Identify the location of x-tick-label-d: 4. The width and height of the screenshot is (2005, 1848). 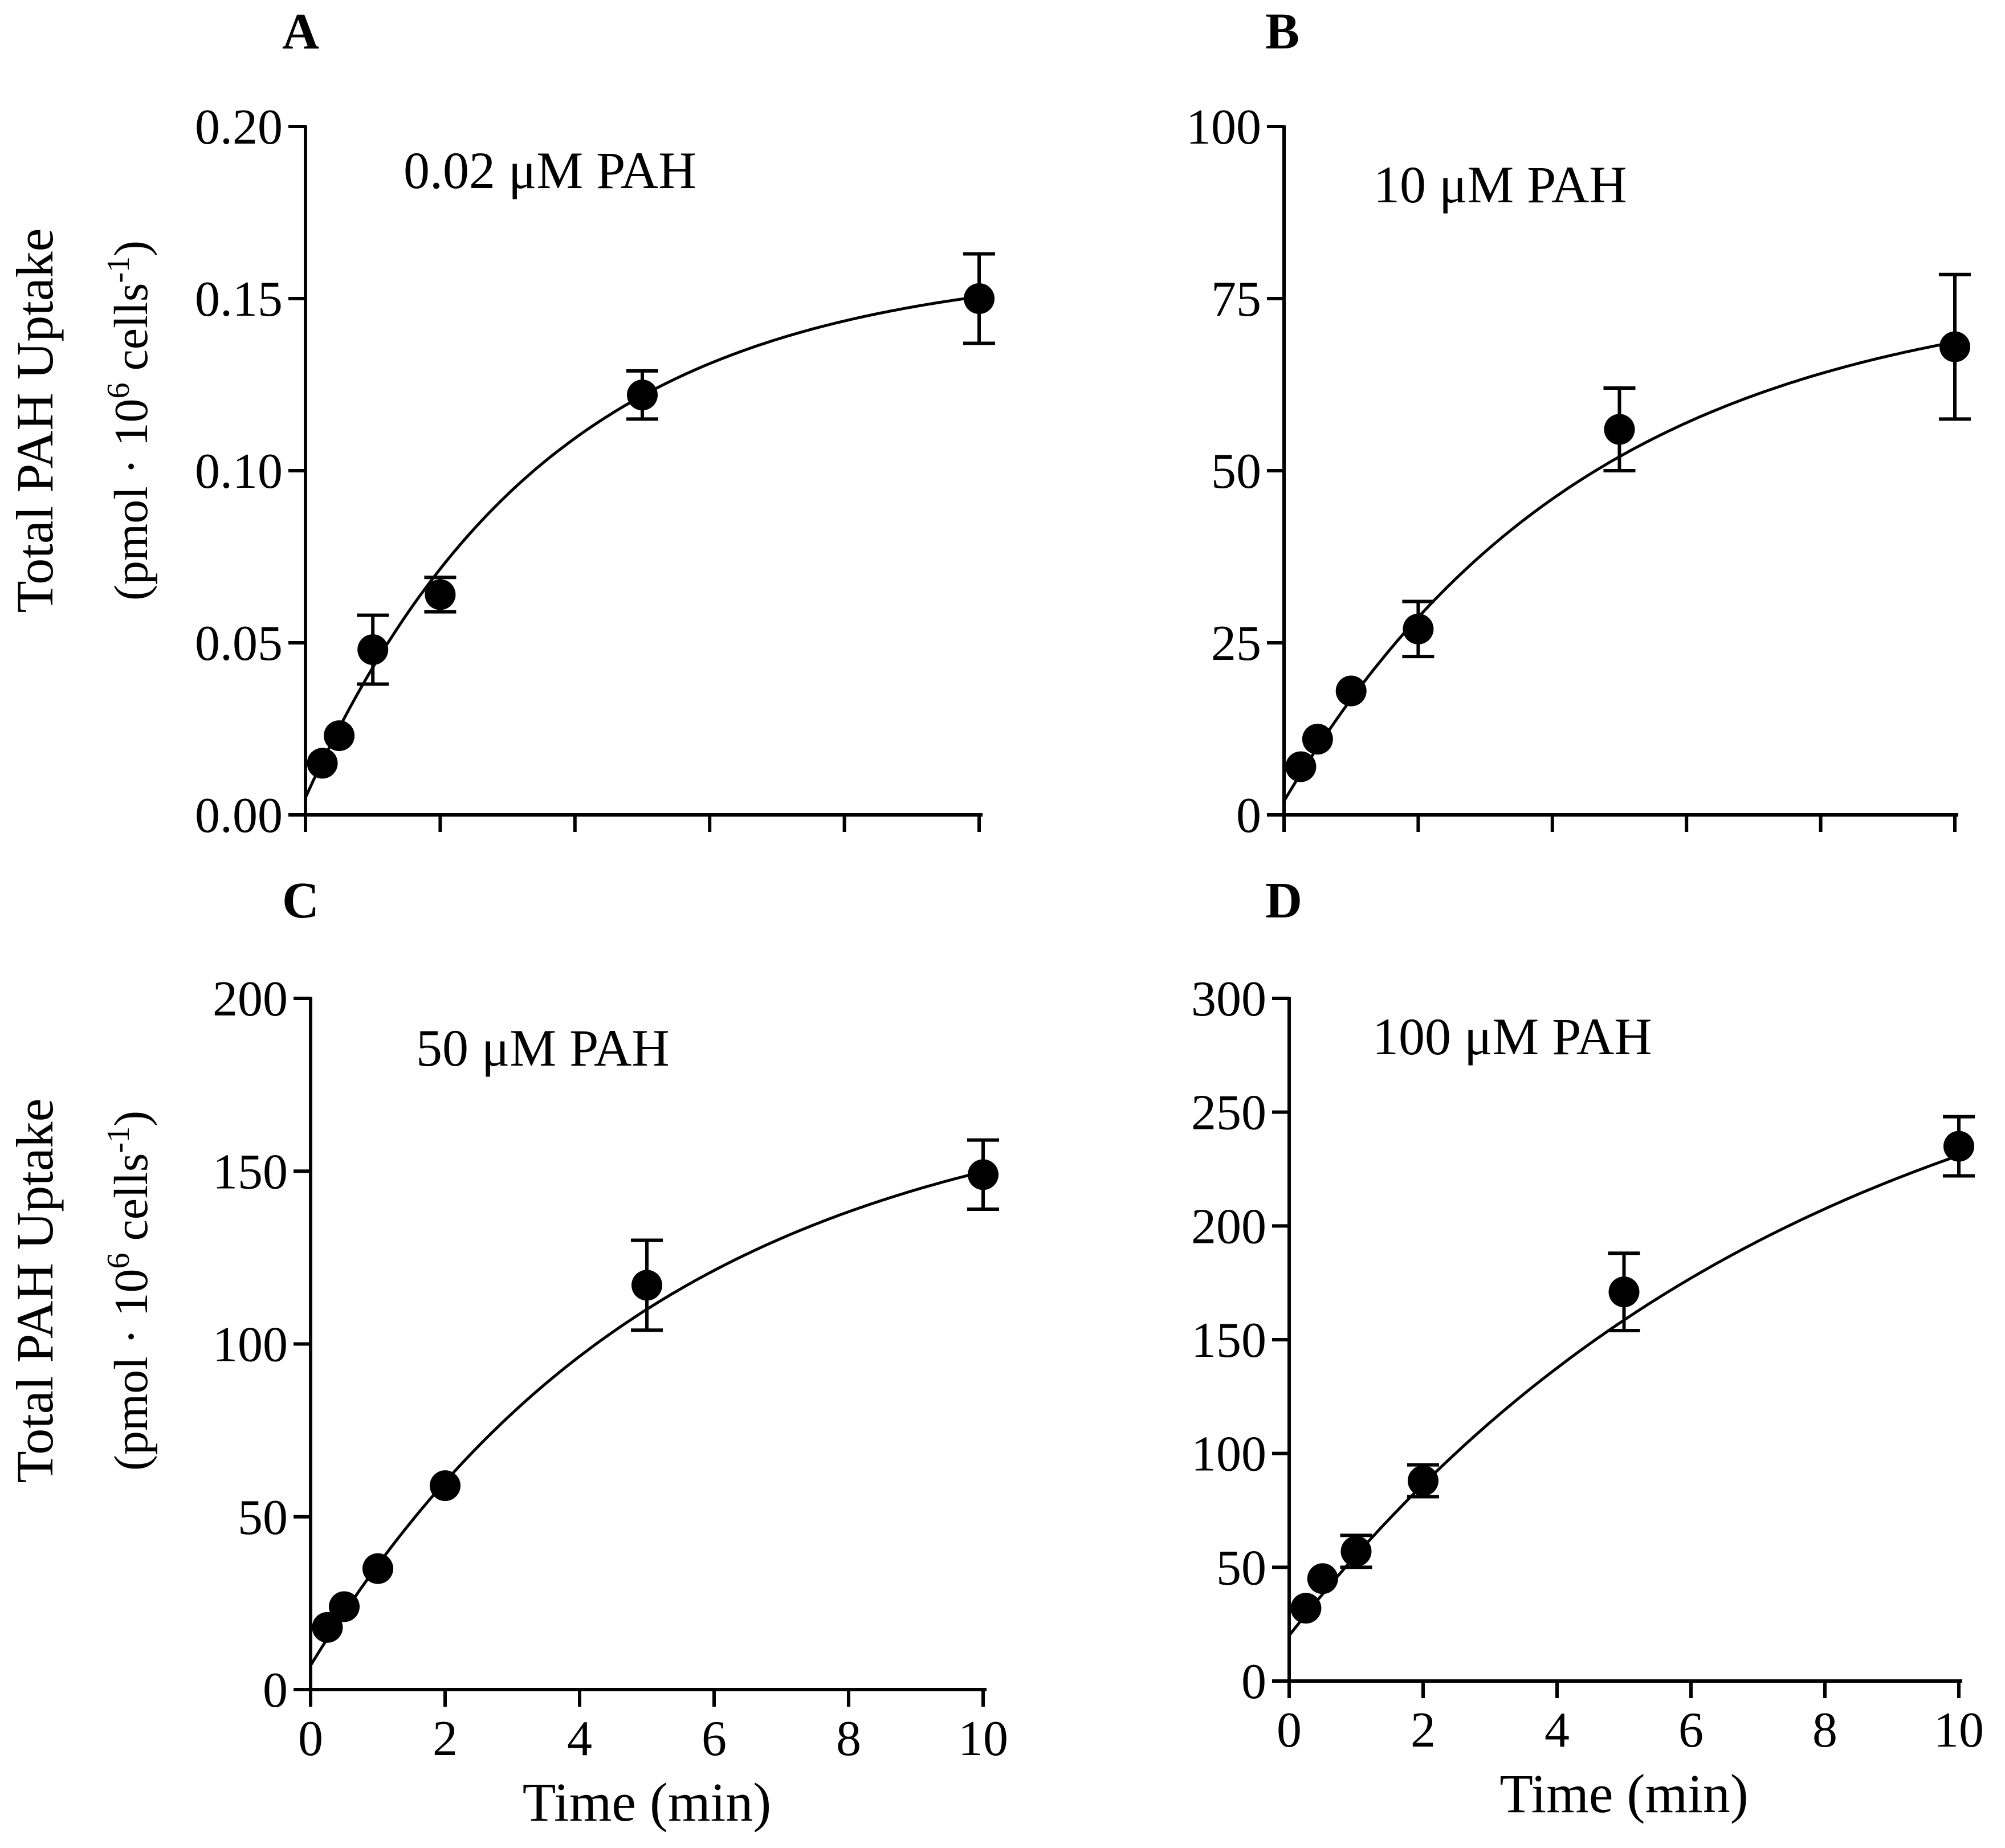
(1557, 1730).